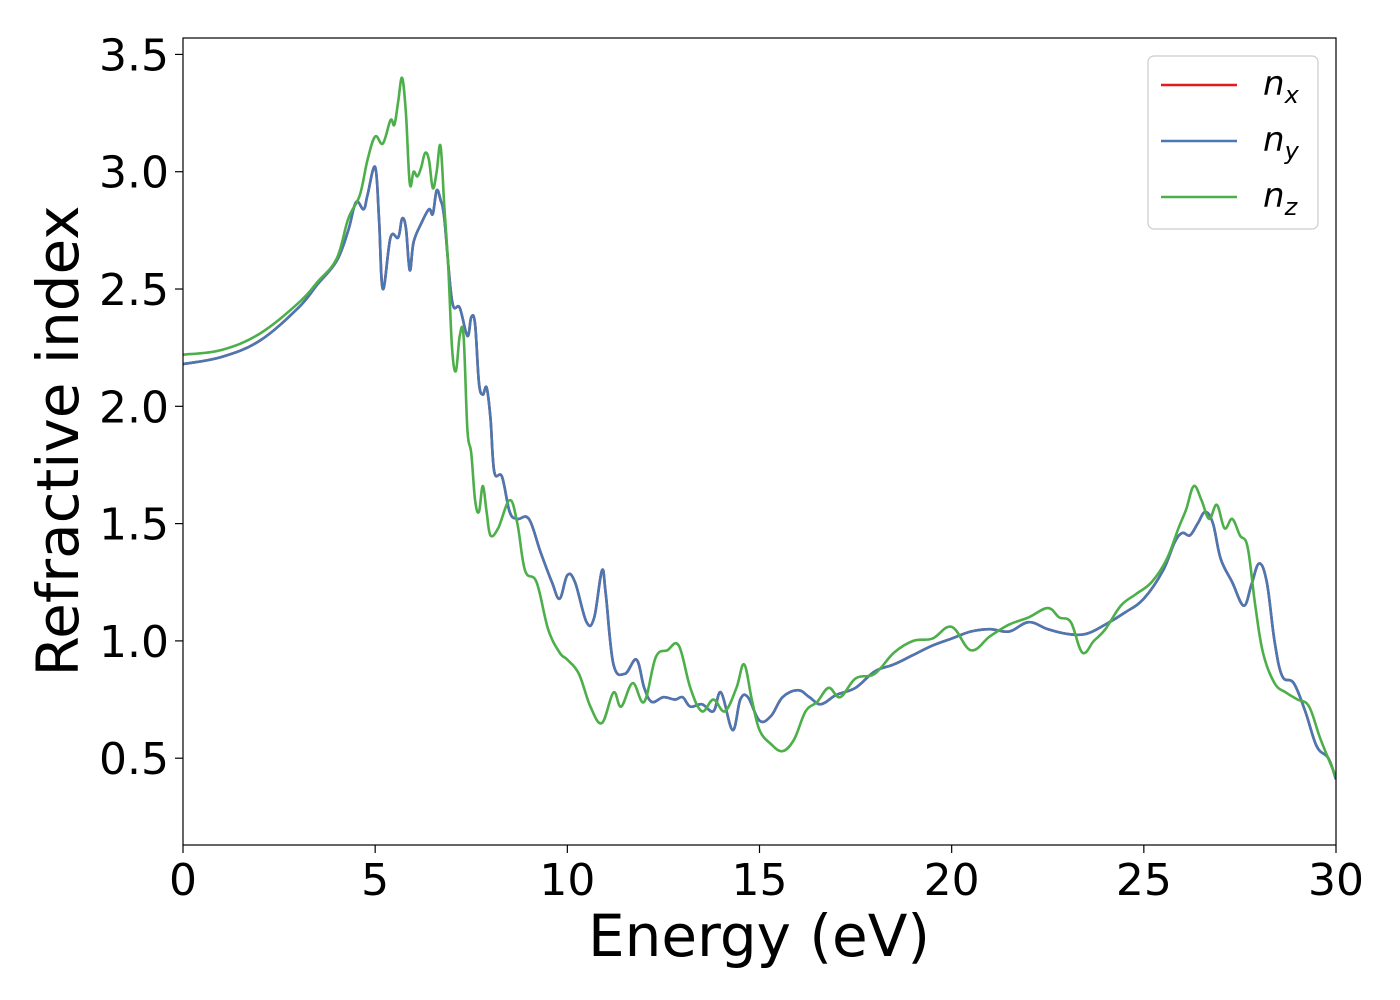 The image size is (1400, 1000). I want to click on x-tick-label: 25, so click(1144, 880).